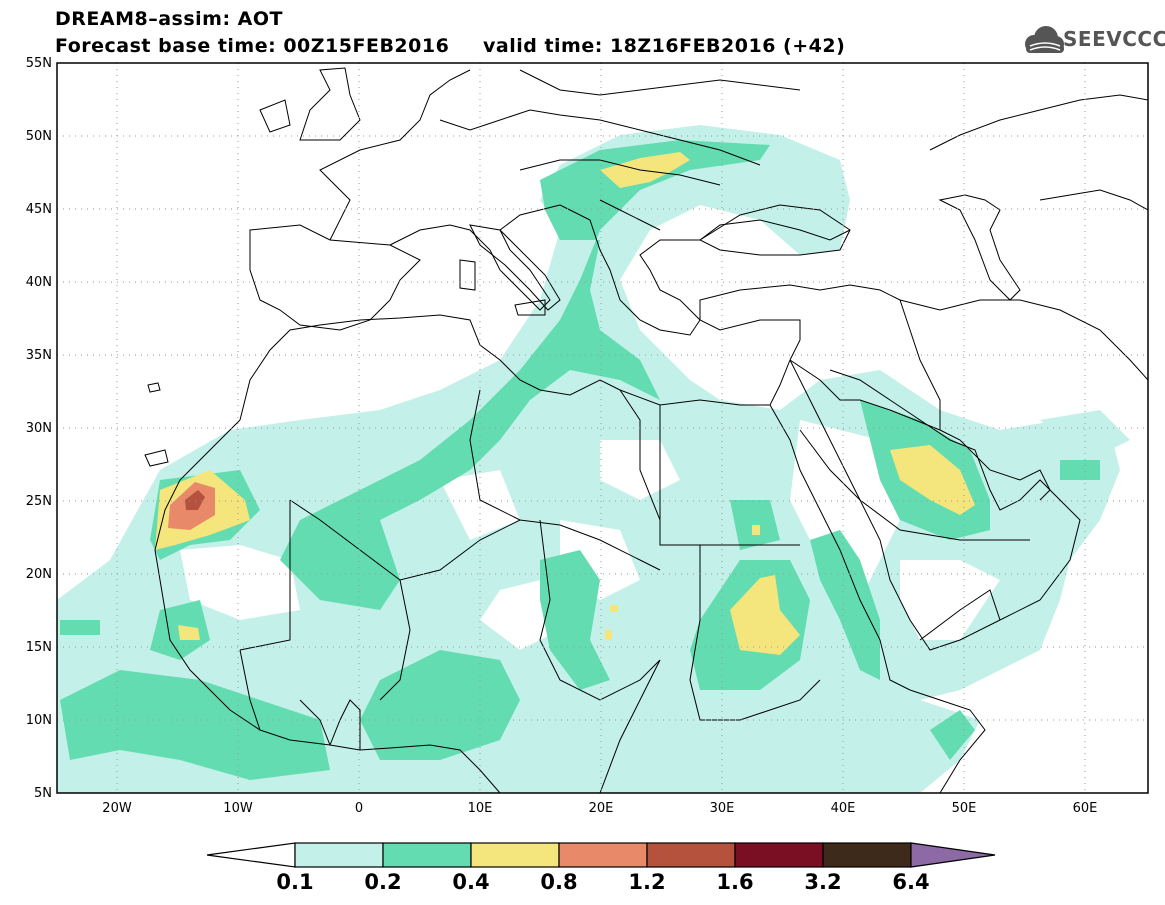 The height and width of the screenshot is (905, 1165). Describe the element at coordinates (39, 574) in the screenshot. I see `lat-label: 20N` at that location.